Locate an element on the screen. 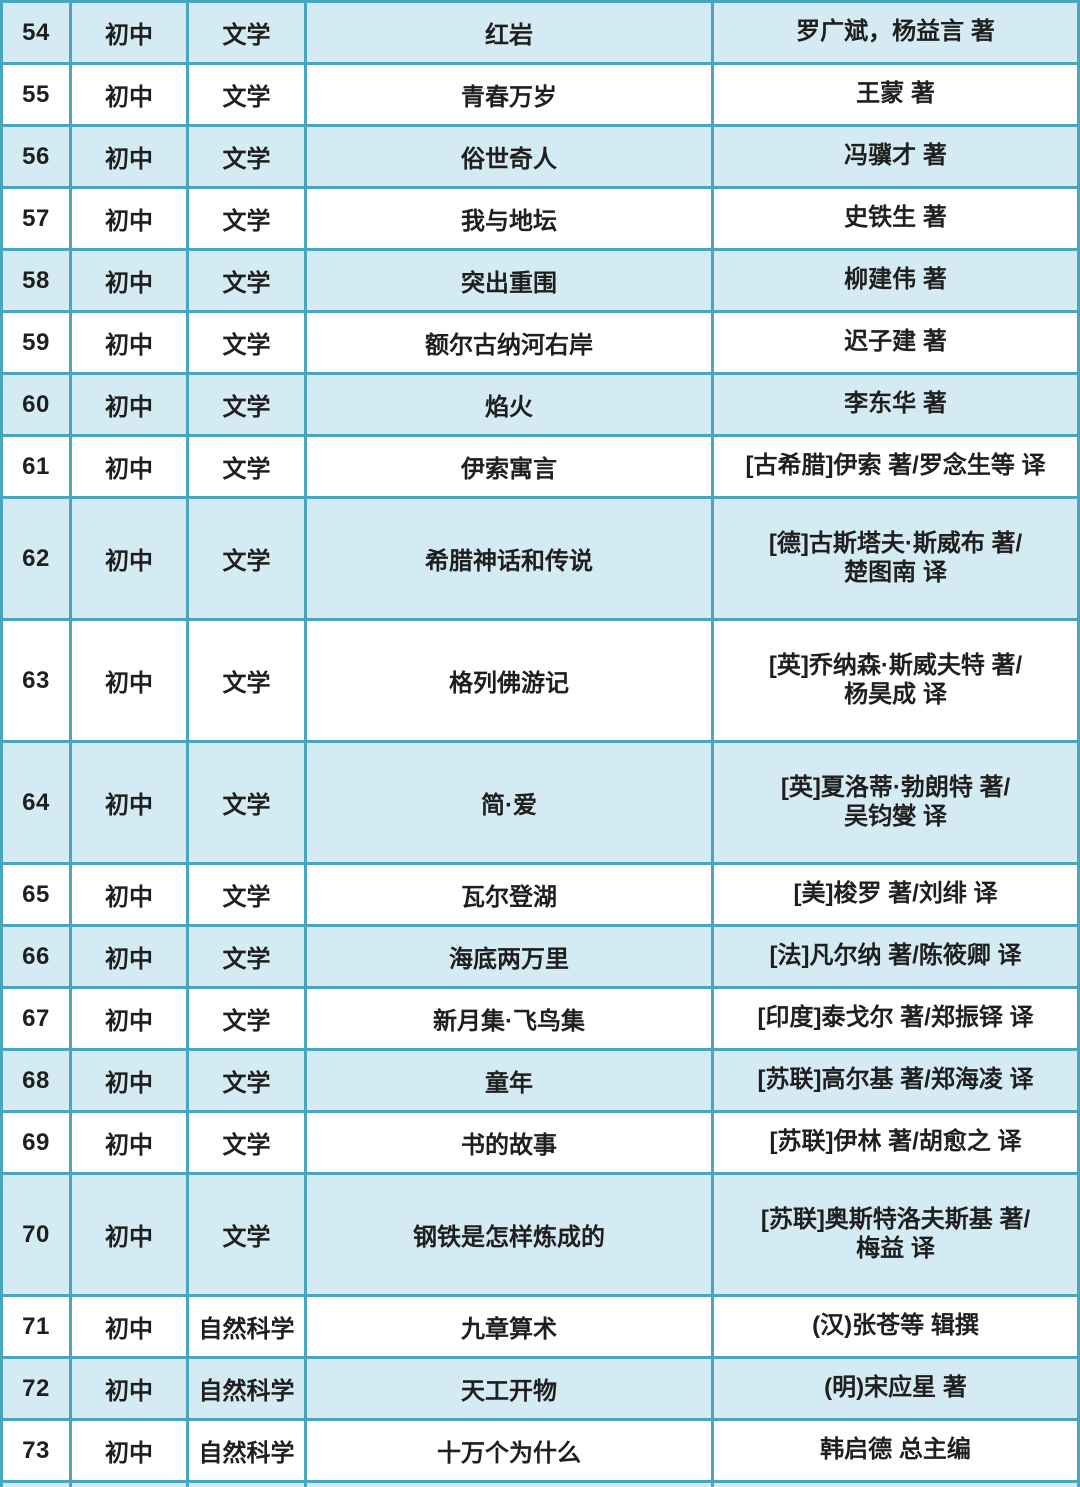 Image resolution: width=1080 pixels, height=1487 pixels. book-title-cell: 童年 is located at coordinates (509, 1080).